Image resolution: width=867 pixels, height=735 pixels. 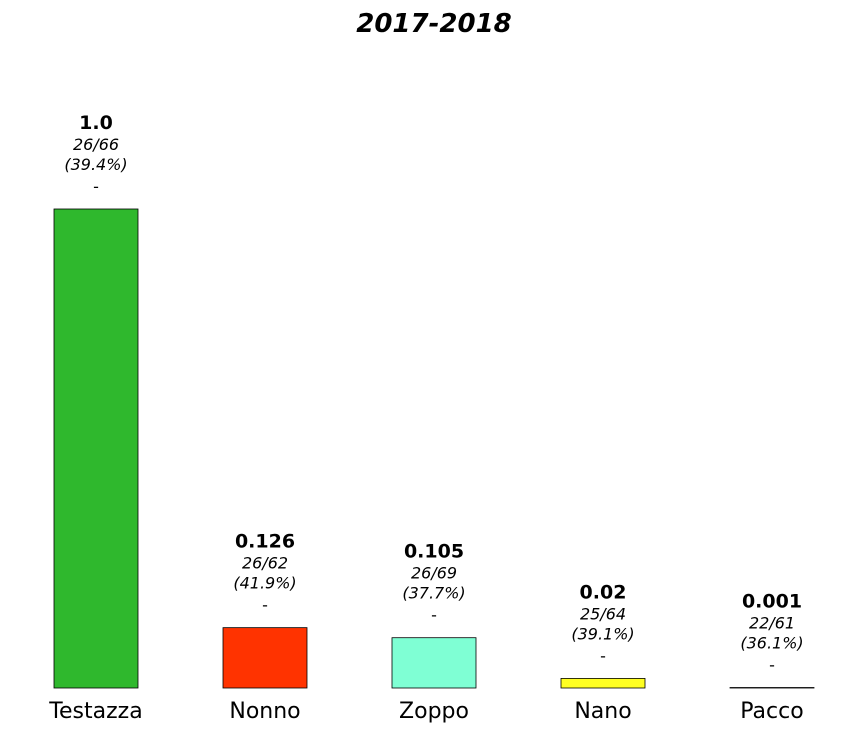 I want to click on category-label: Pacco, so click(x=771, y=711).